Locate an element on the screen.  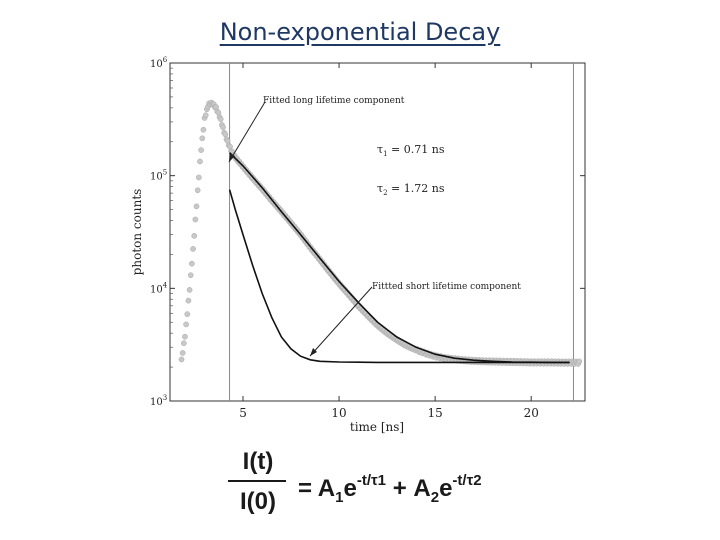
y-tick-label: 10³ is located at coordinates (158, 401).